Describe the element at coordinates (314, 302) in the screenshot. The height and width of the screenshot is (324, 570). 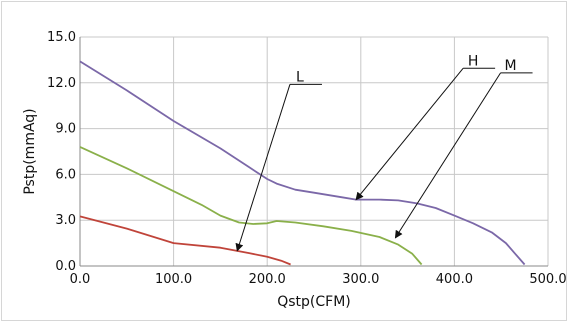
I see `x-axis-title: Qstp(CFM)` at that location.